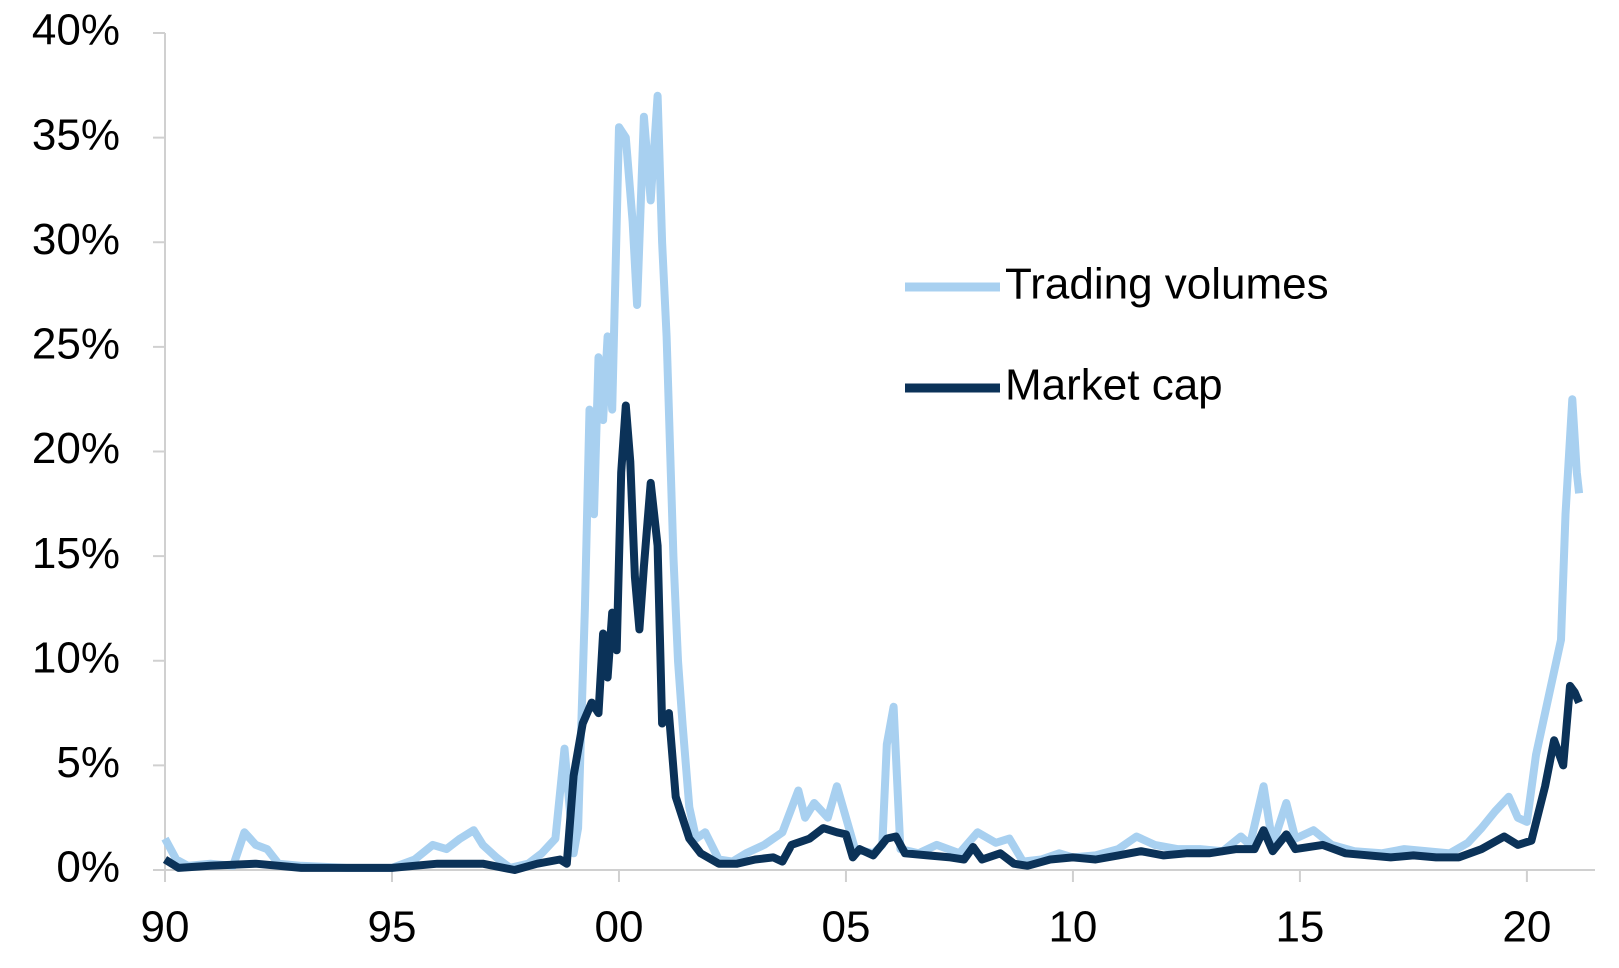 This screenshot has width=1619, height=968. Describe the element at coordinates (1072, 927) in the screenshot. I see `x-tick-label: 10` at that location.